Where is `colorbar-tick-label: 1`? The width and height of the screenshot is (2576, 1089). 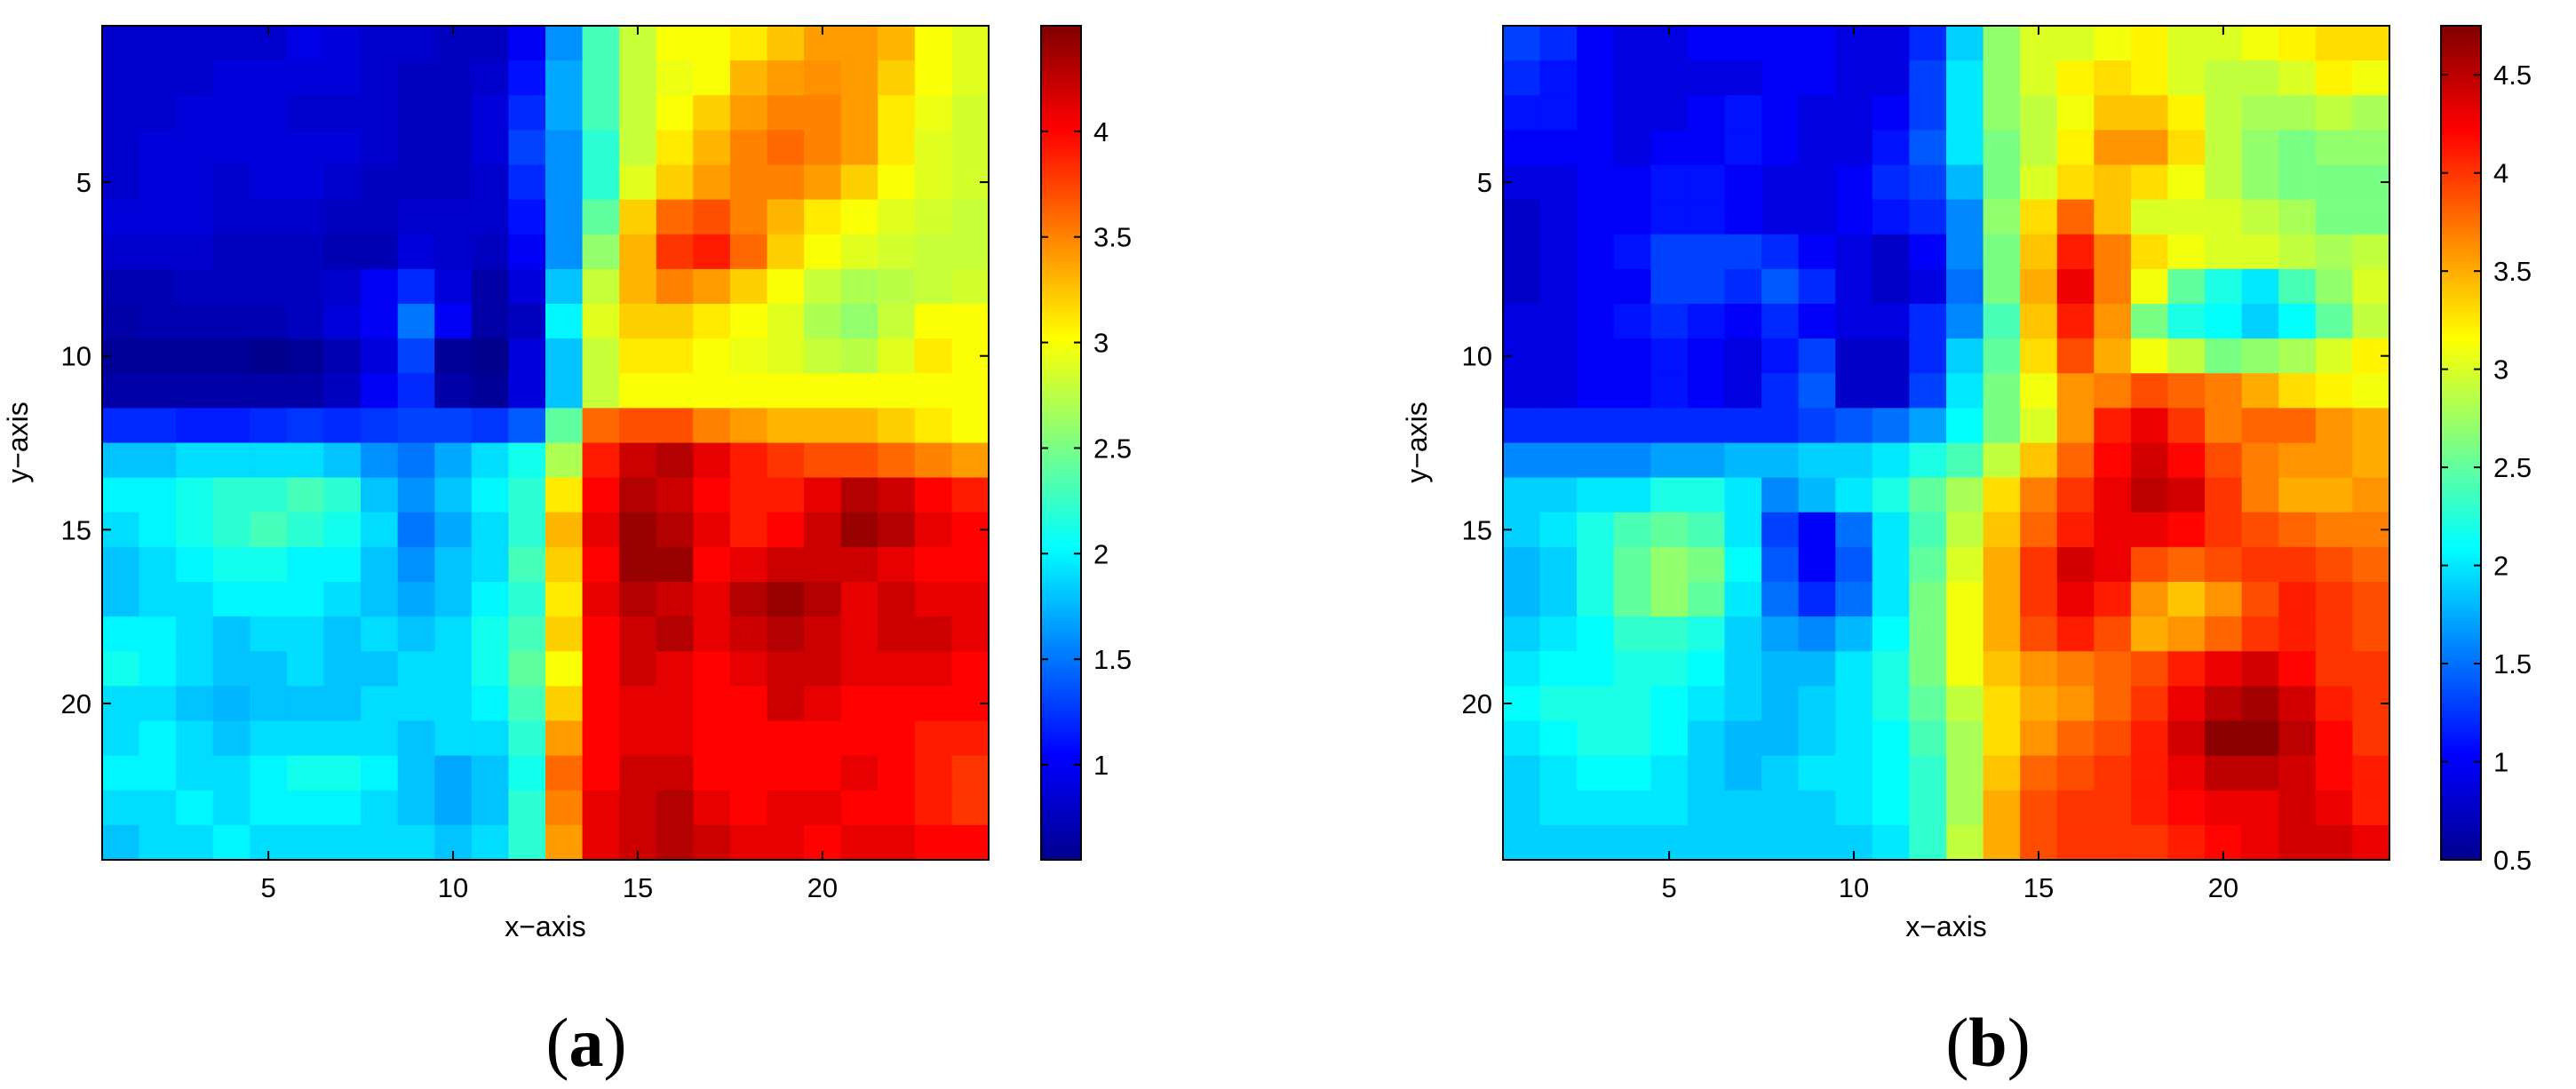 colorbar-tick-label: 1 is located at coordinates (1101, 765).